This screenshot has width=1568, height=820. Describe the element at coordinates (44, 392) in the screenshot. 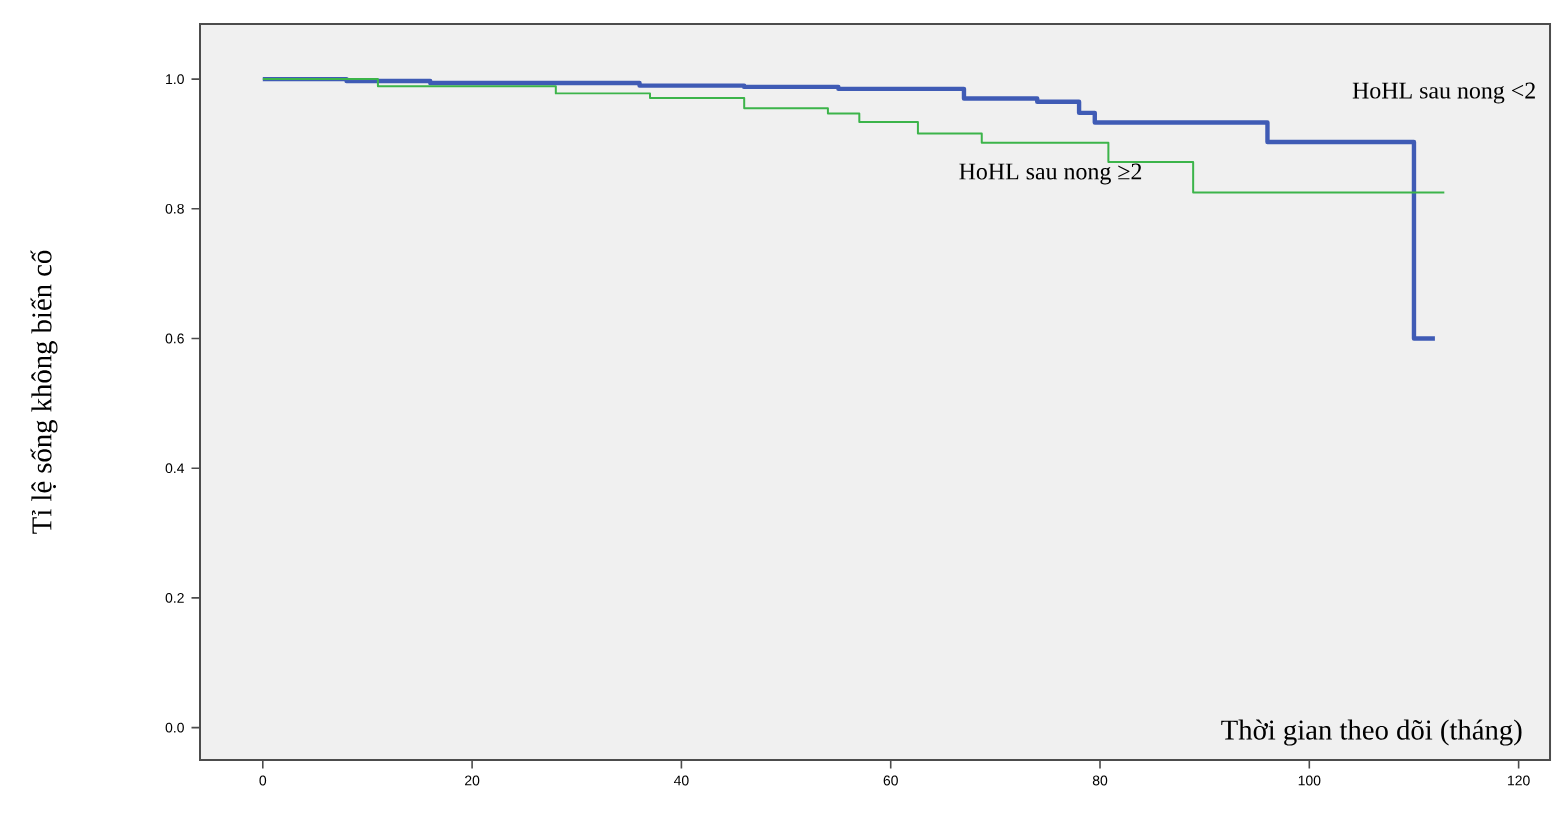

I see `y-axis-title: Tỉ lệ sống không biến cố` at that location.